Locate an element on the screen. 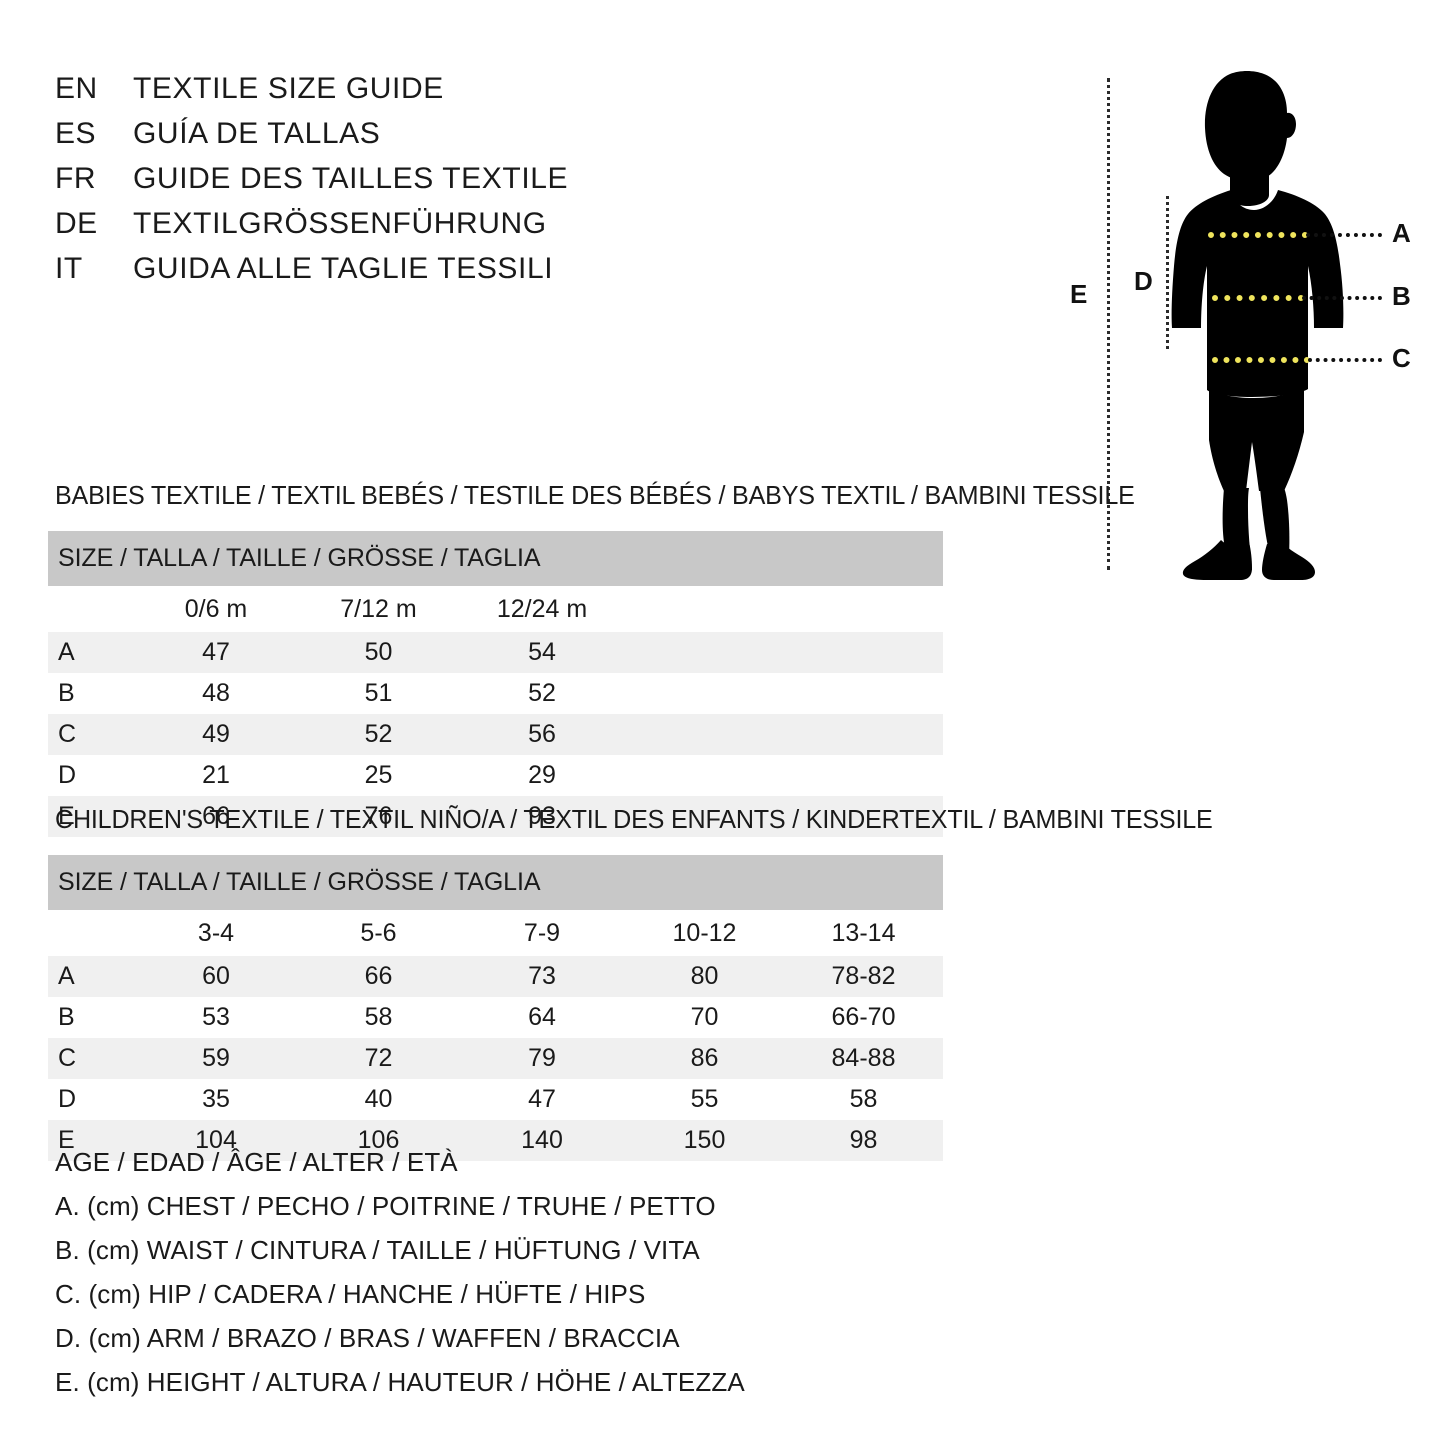 This screenshot has height=1445, width=1445. children-cell-d-1: 40 is located at coordinates (378, 1099).